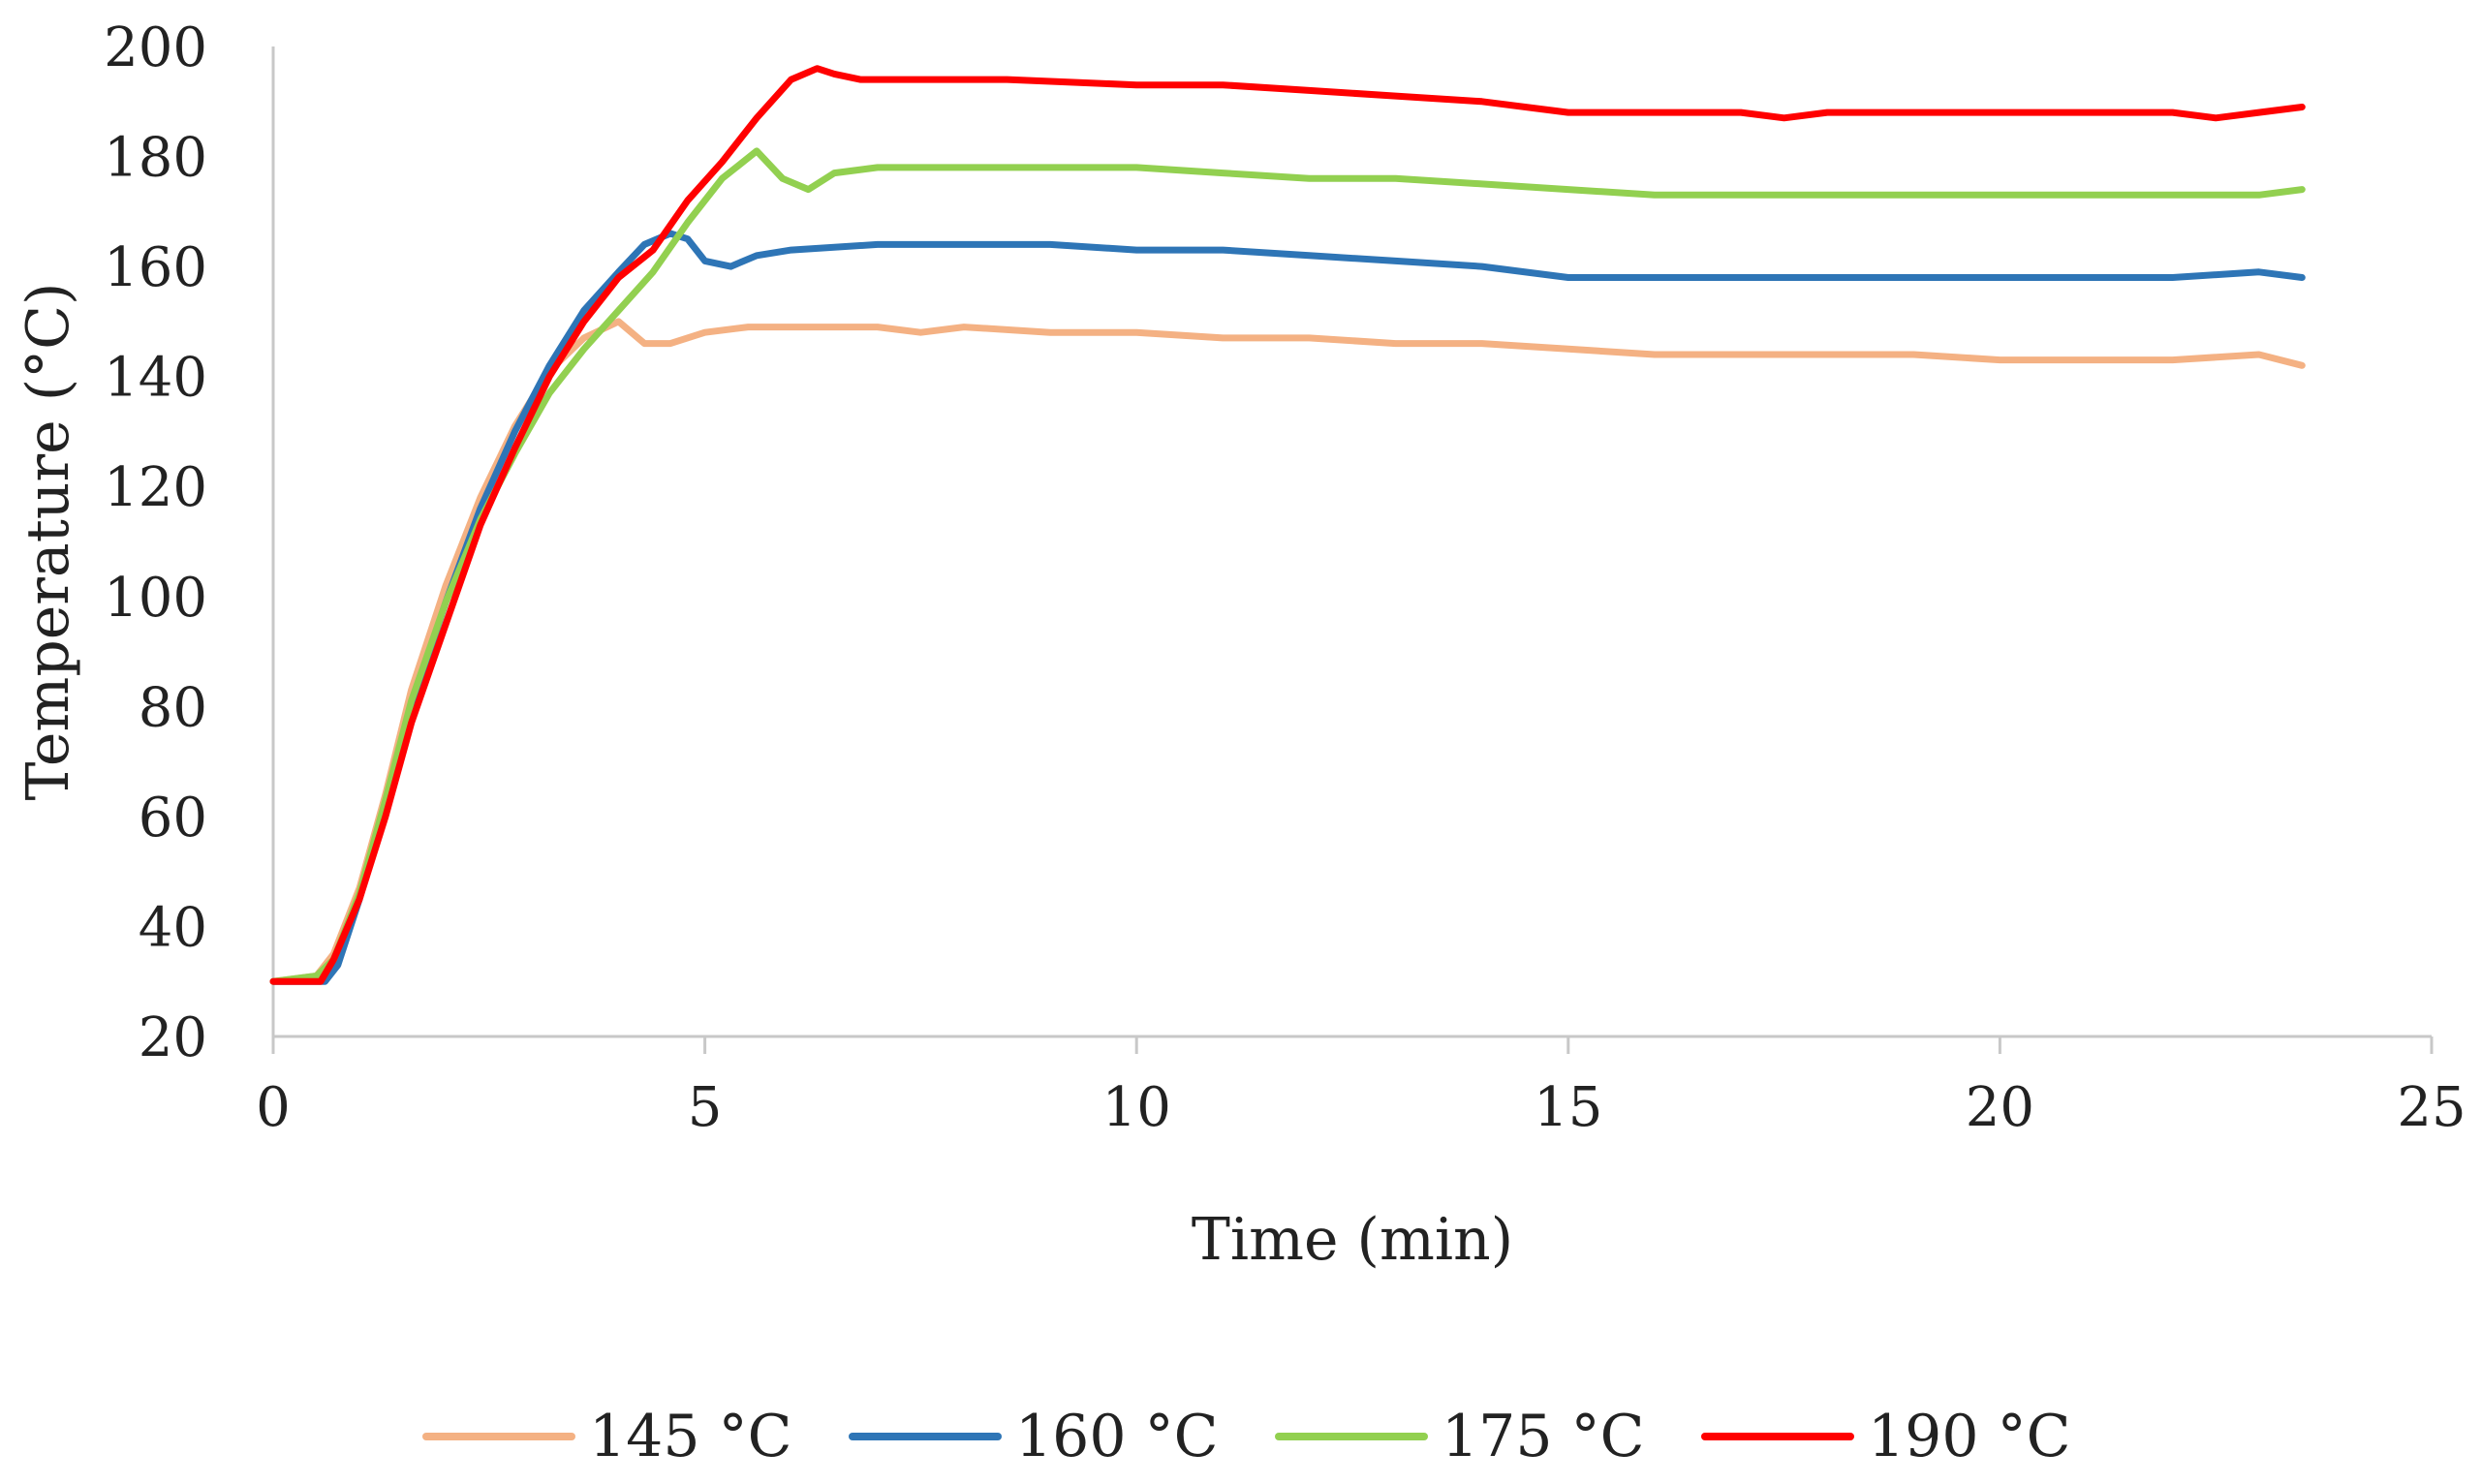 This screenshot has height=1484, width=2481. I want to click on x-tick-label: 15, so click(1568, 1107).